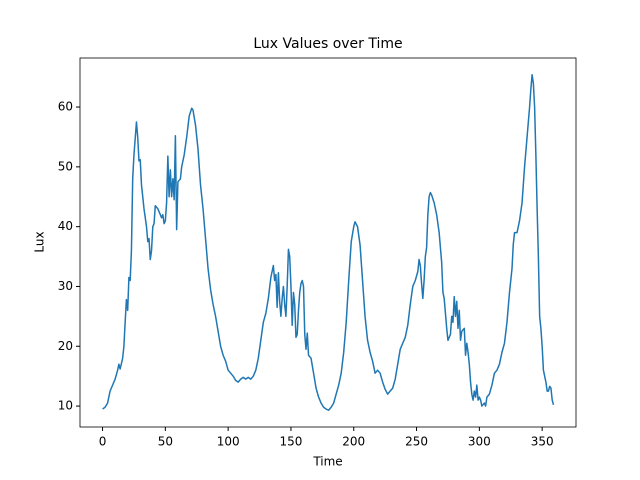  What do you see at coordinates (65, 406) in the screenshot?
I see `y-tick-label: 10` at bounding box center [65, 406].